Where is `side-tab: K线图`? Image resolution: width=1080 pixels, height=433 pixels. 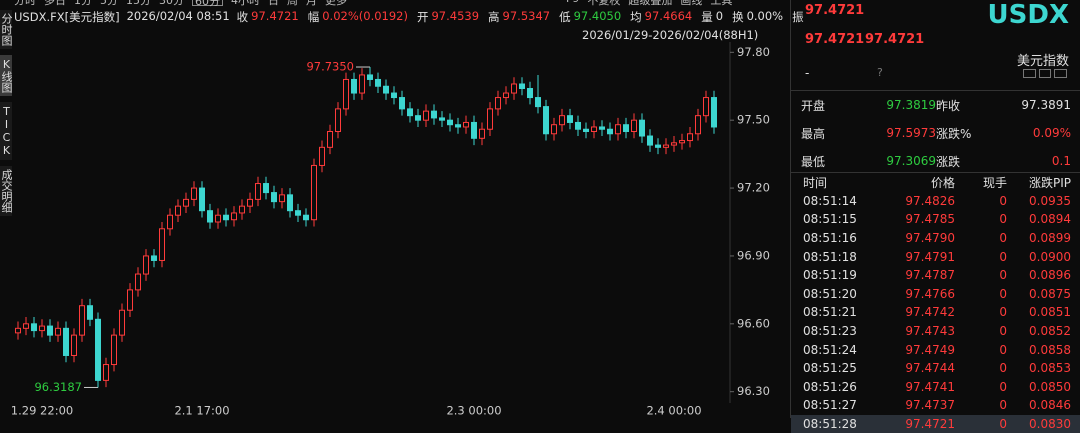 side-tab: K线图 is located at coordinates (6, 75).